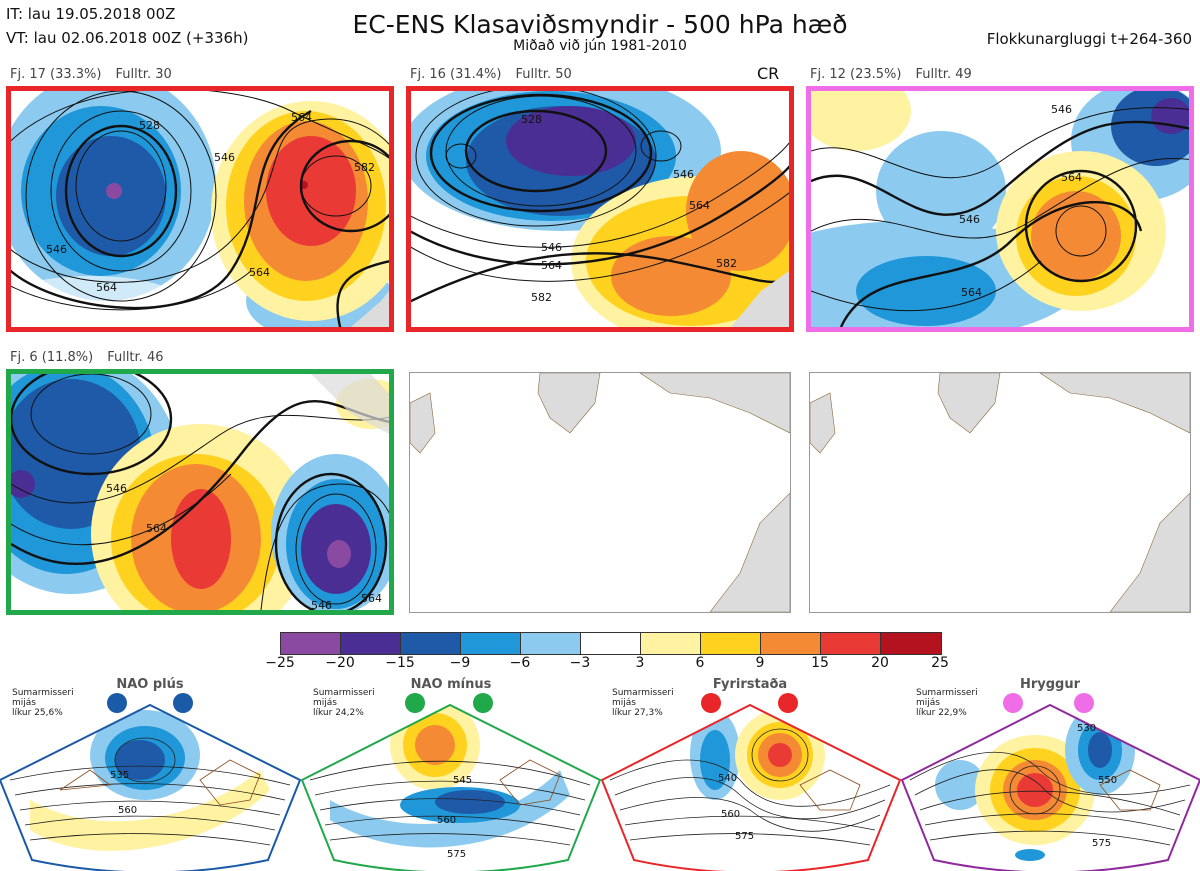 This screenshot has width=1200, height=871. I want to click on colorbar-tick: −15, so click(400, 663).